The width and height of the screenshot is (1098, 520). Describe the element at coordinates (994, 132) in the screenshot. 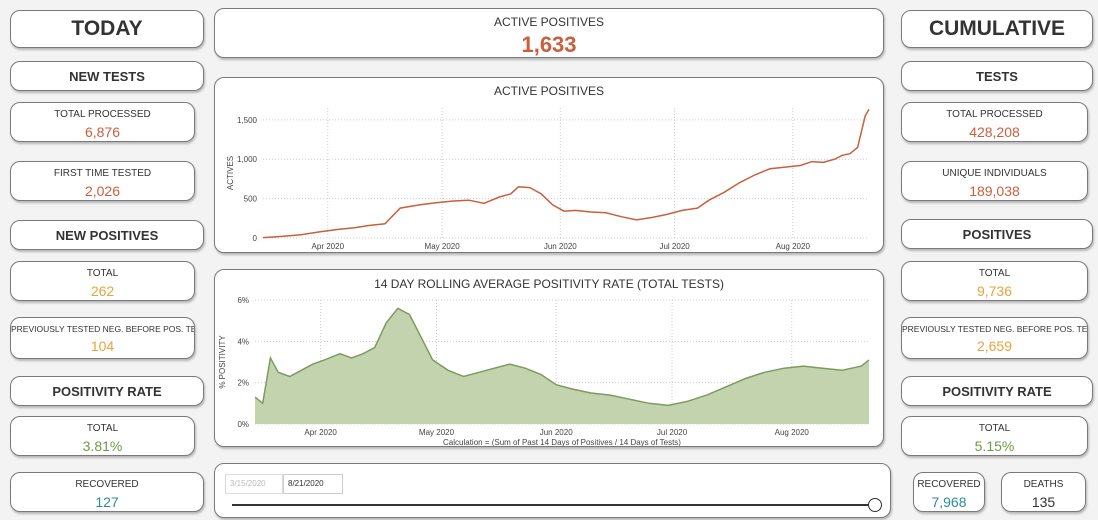

I see `kpi-value: 428,208` at that location.